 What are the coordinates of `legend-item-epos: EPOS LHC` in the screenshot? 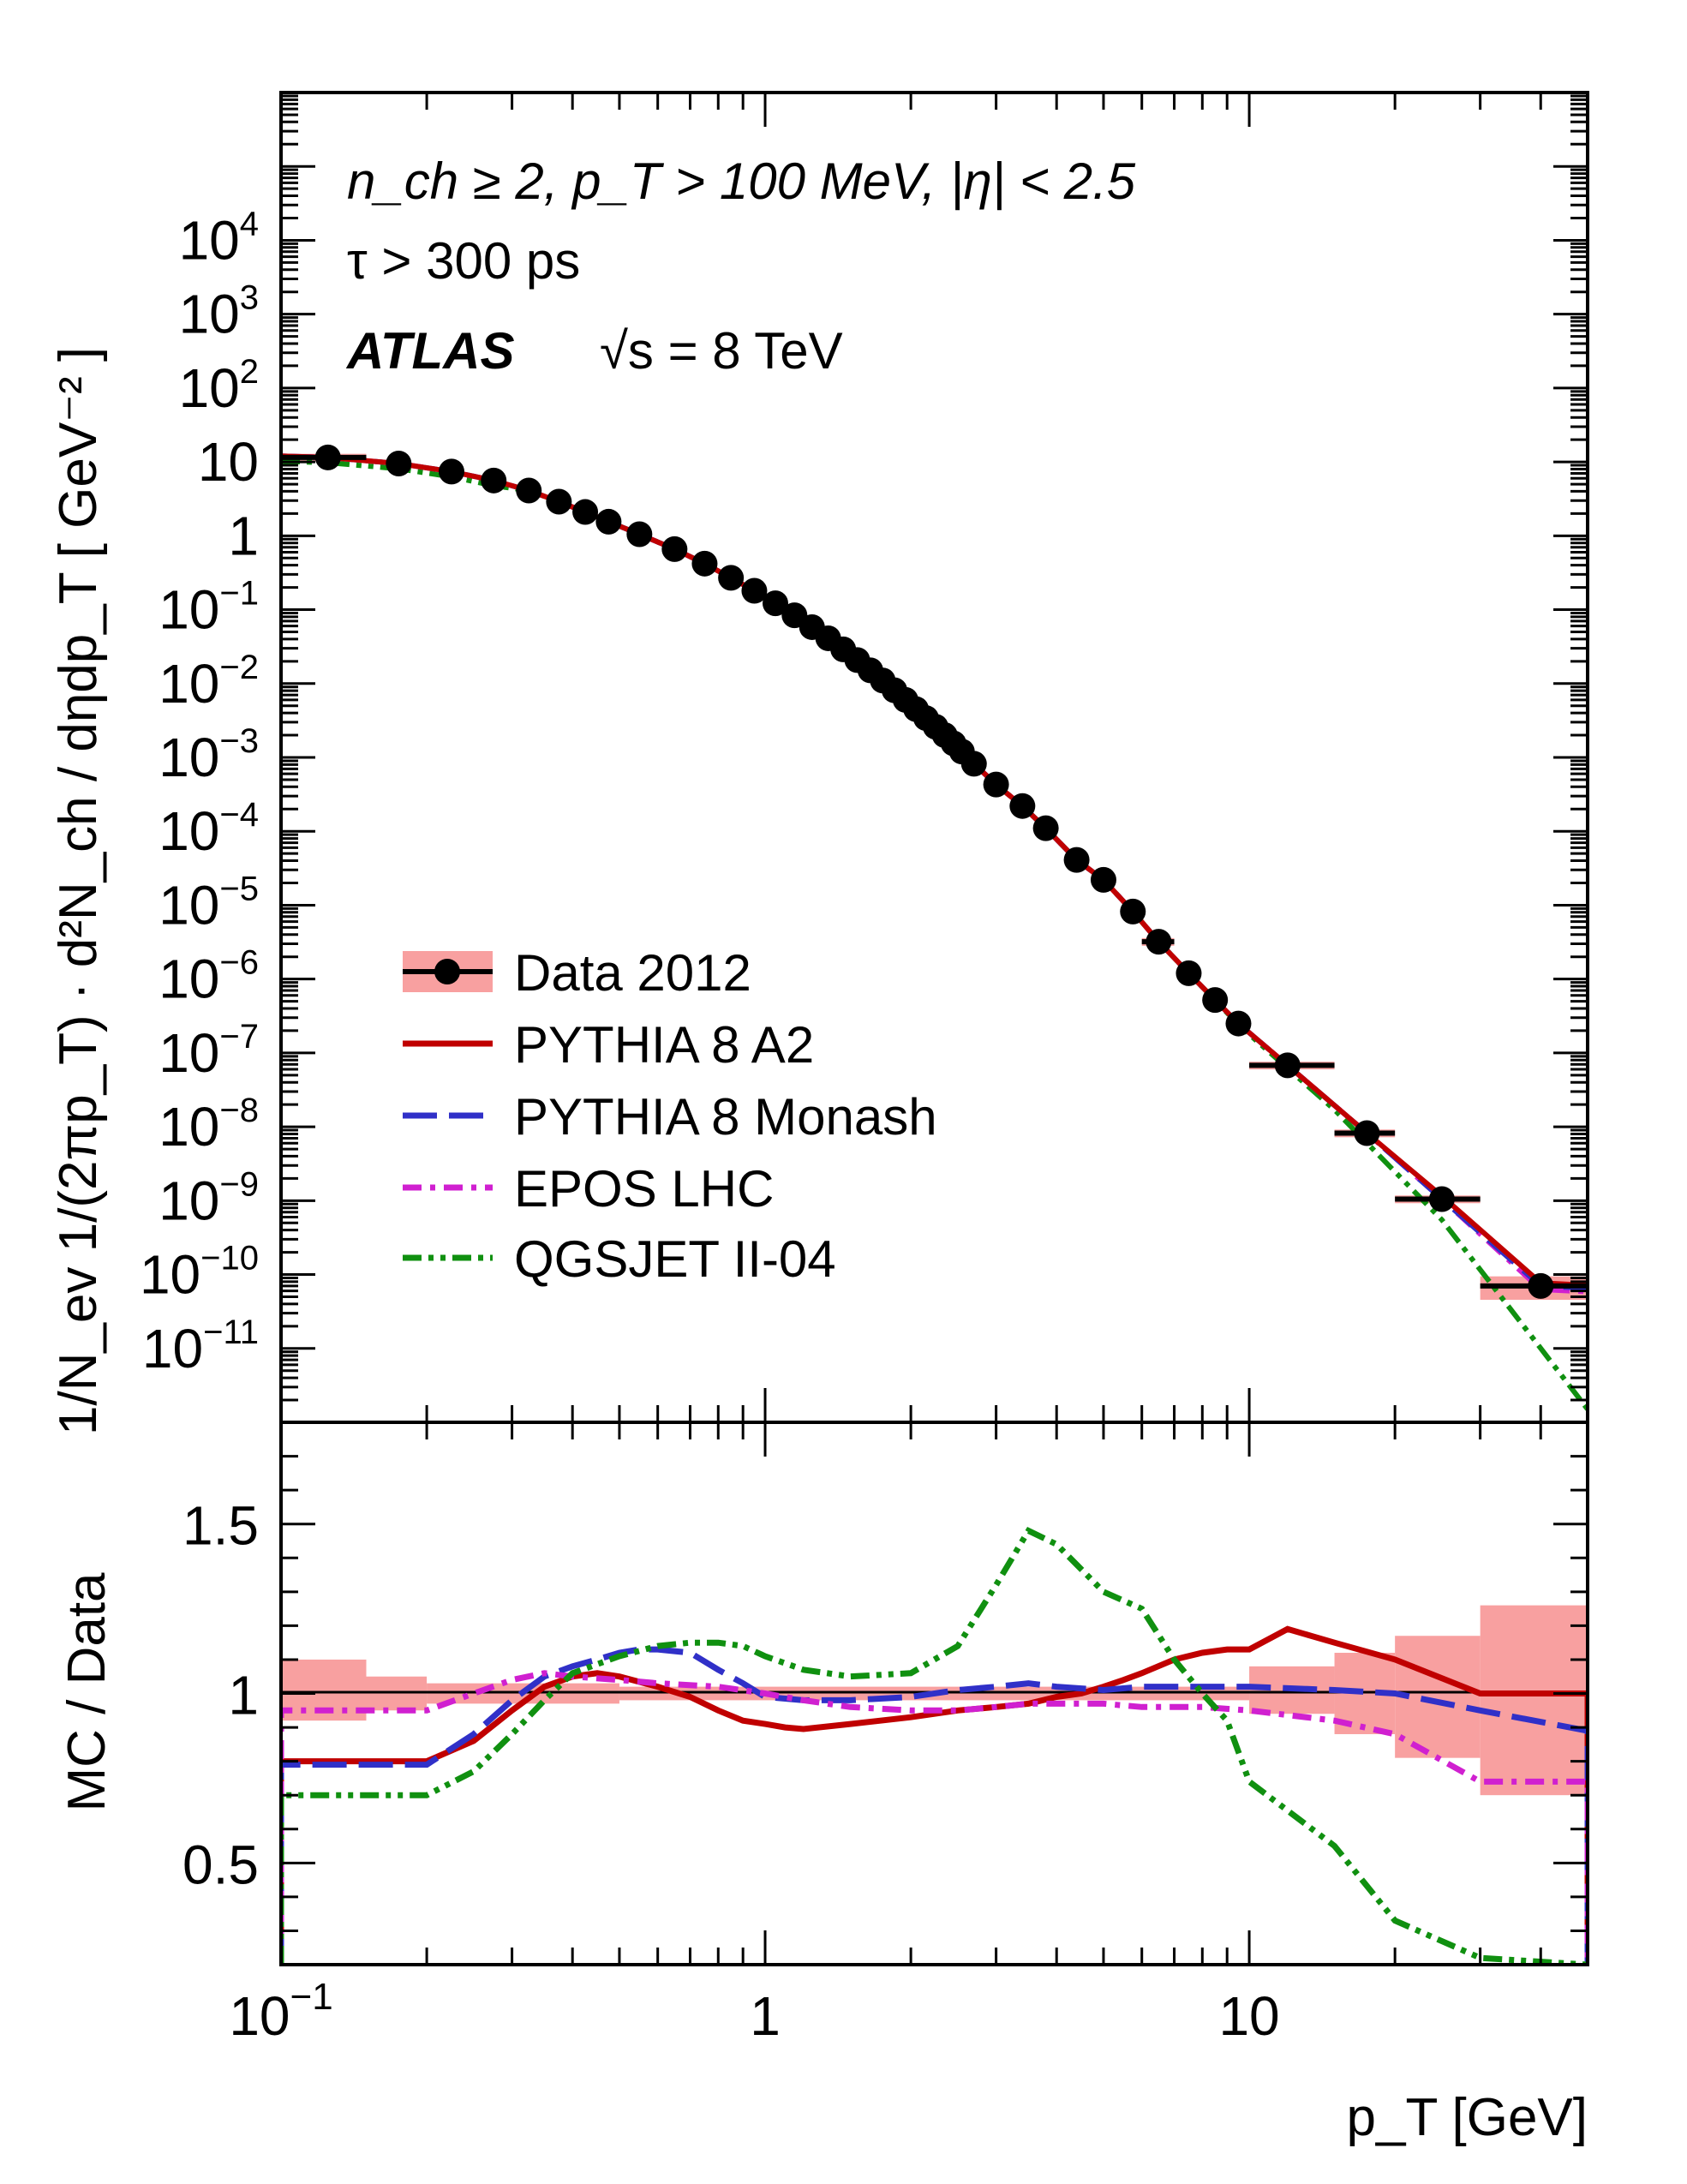 It's located at (588, 1189).